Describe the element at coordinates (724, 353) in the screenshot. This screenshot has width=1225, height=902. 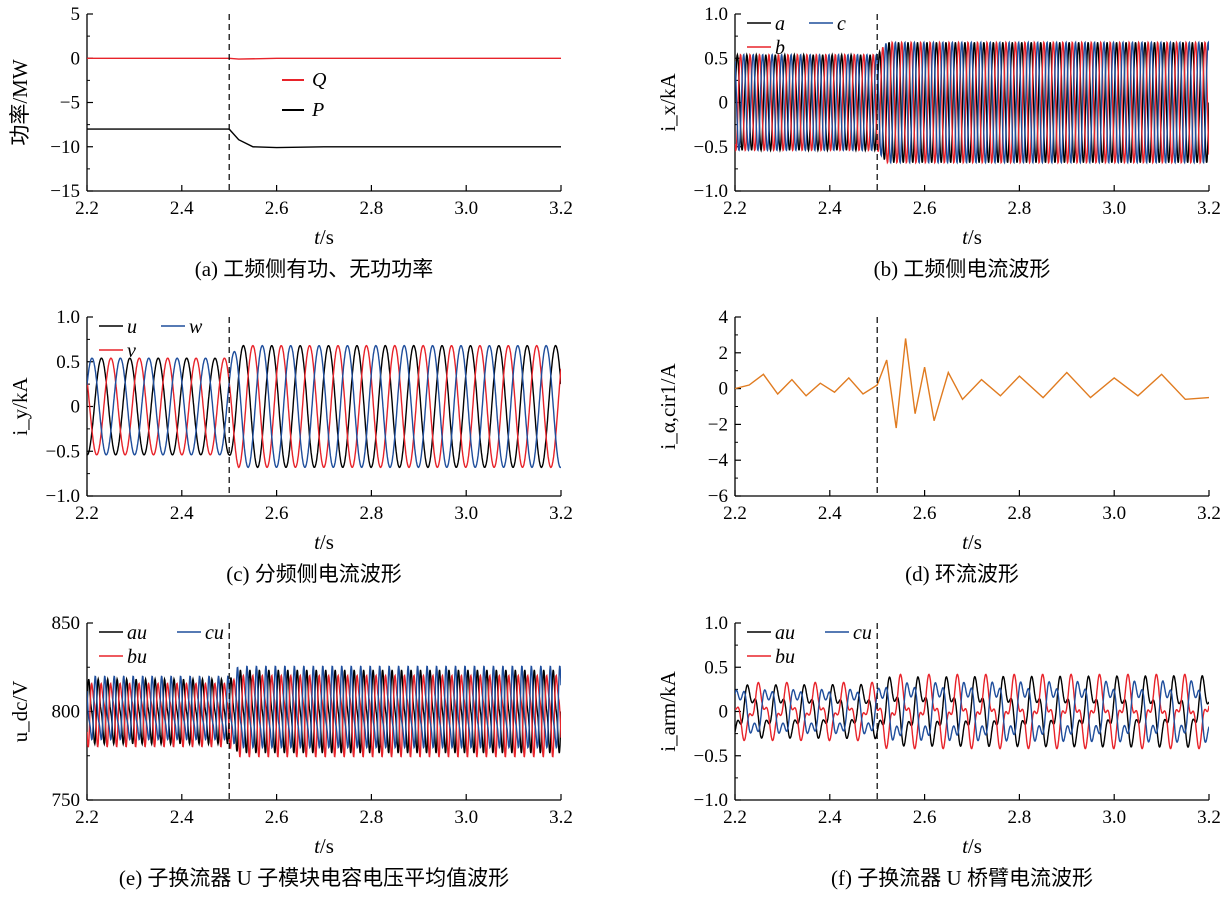
I see `y-tick-label: 2` at that location.